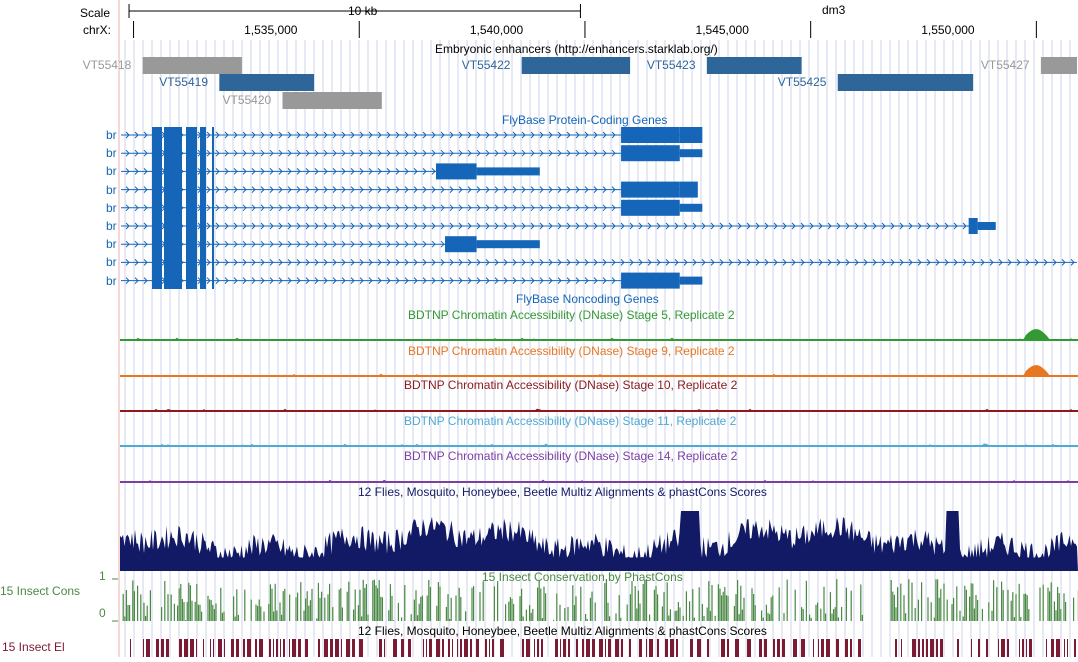 This screenshot has width=1078, height=662. Describe the element at coordinates (722, 30) in the screenshot. I see `ruler-position-label: 1,545,000` at that location.